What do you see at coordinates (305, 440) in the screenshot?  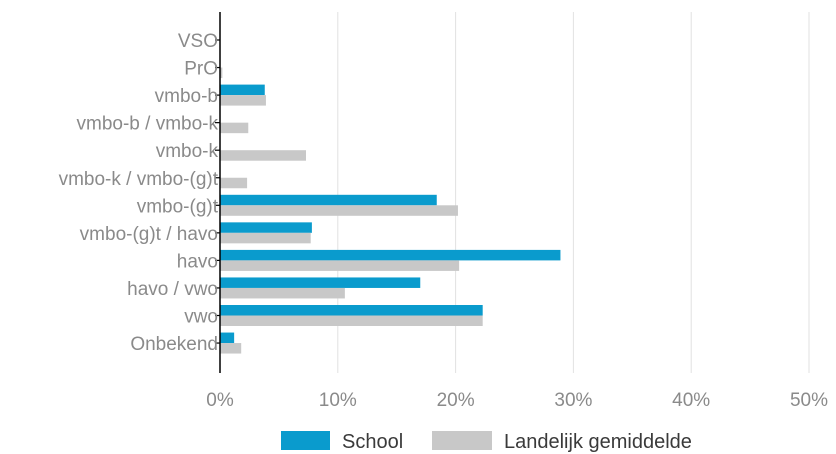 I see `legend-school-swatch` at bounding box center [305, 440].